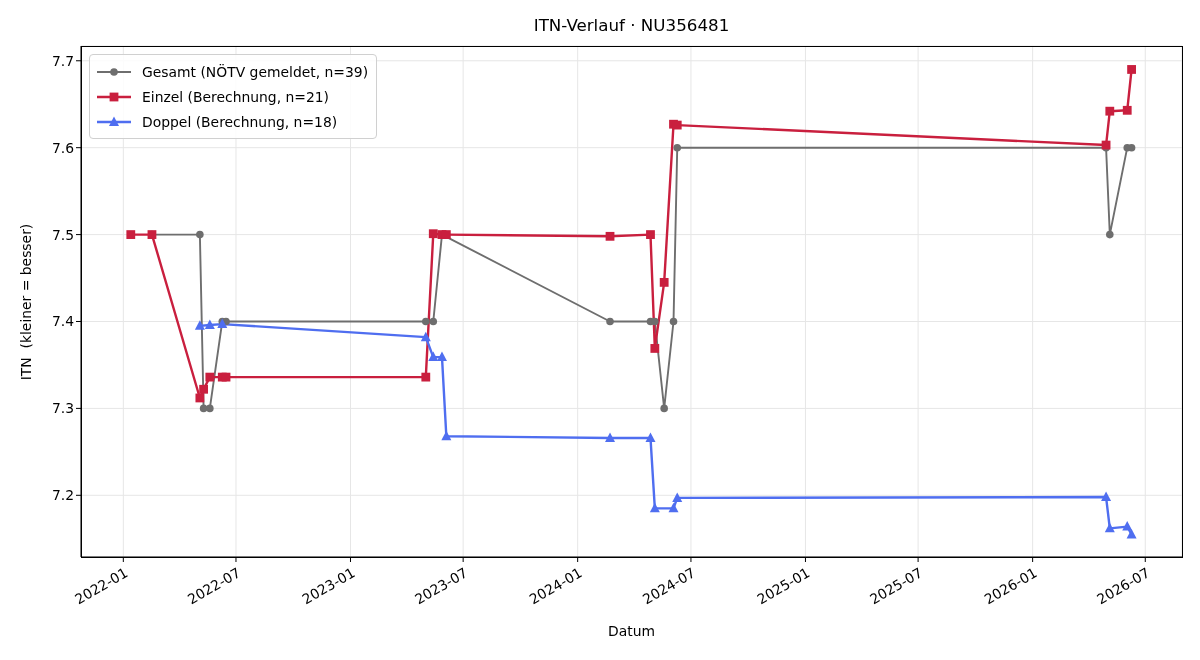 The width and height of the screenshot is (1200, 660). Describe the element at coordinates (62, 147) in the screenshot. I see `y-tick-label: 7.6` at that location.